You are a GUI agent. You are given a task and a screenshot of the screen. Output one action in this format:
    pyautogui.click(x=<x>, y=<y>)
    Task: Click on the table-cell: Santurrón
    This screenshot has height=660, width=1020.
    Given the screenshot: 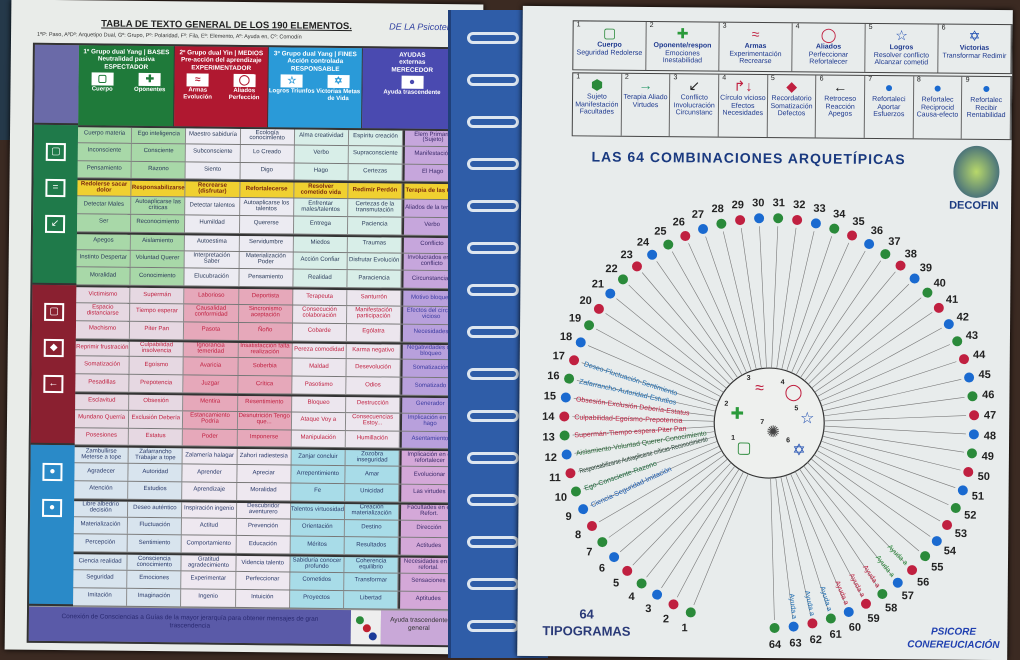 What is the action you would take?
    pyautogui.click(x=374, y=298)
    